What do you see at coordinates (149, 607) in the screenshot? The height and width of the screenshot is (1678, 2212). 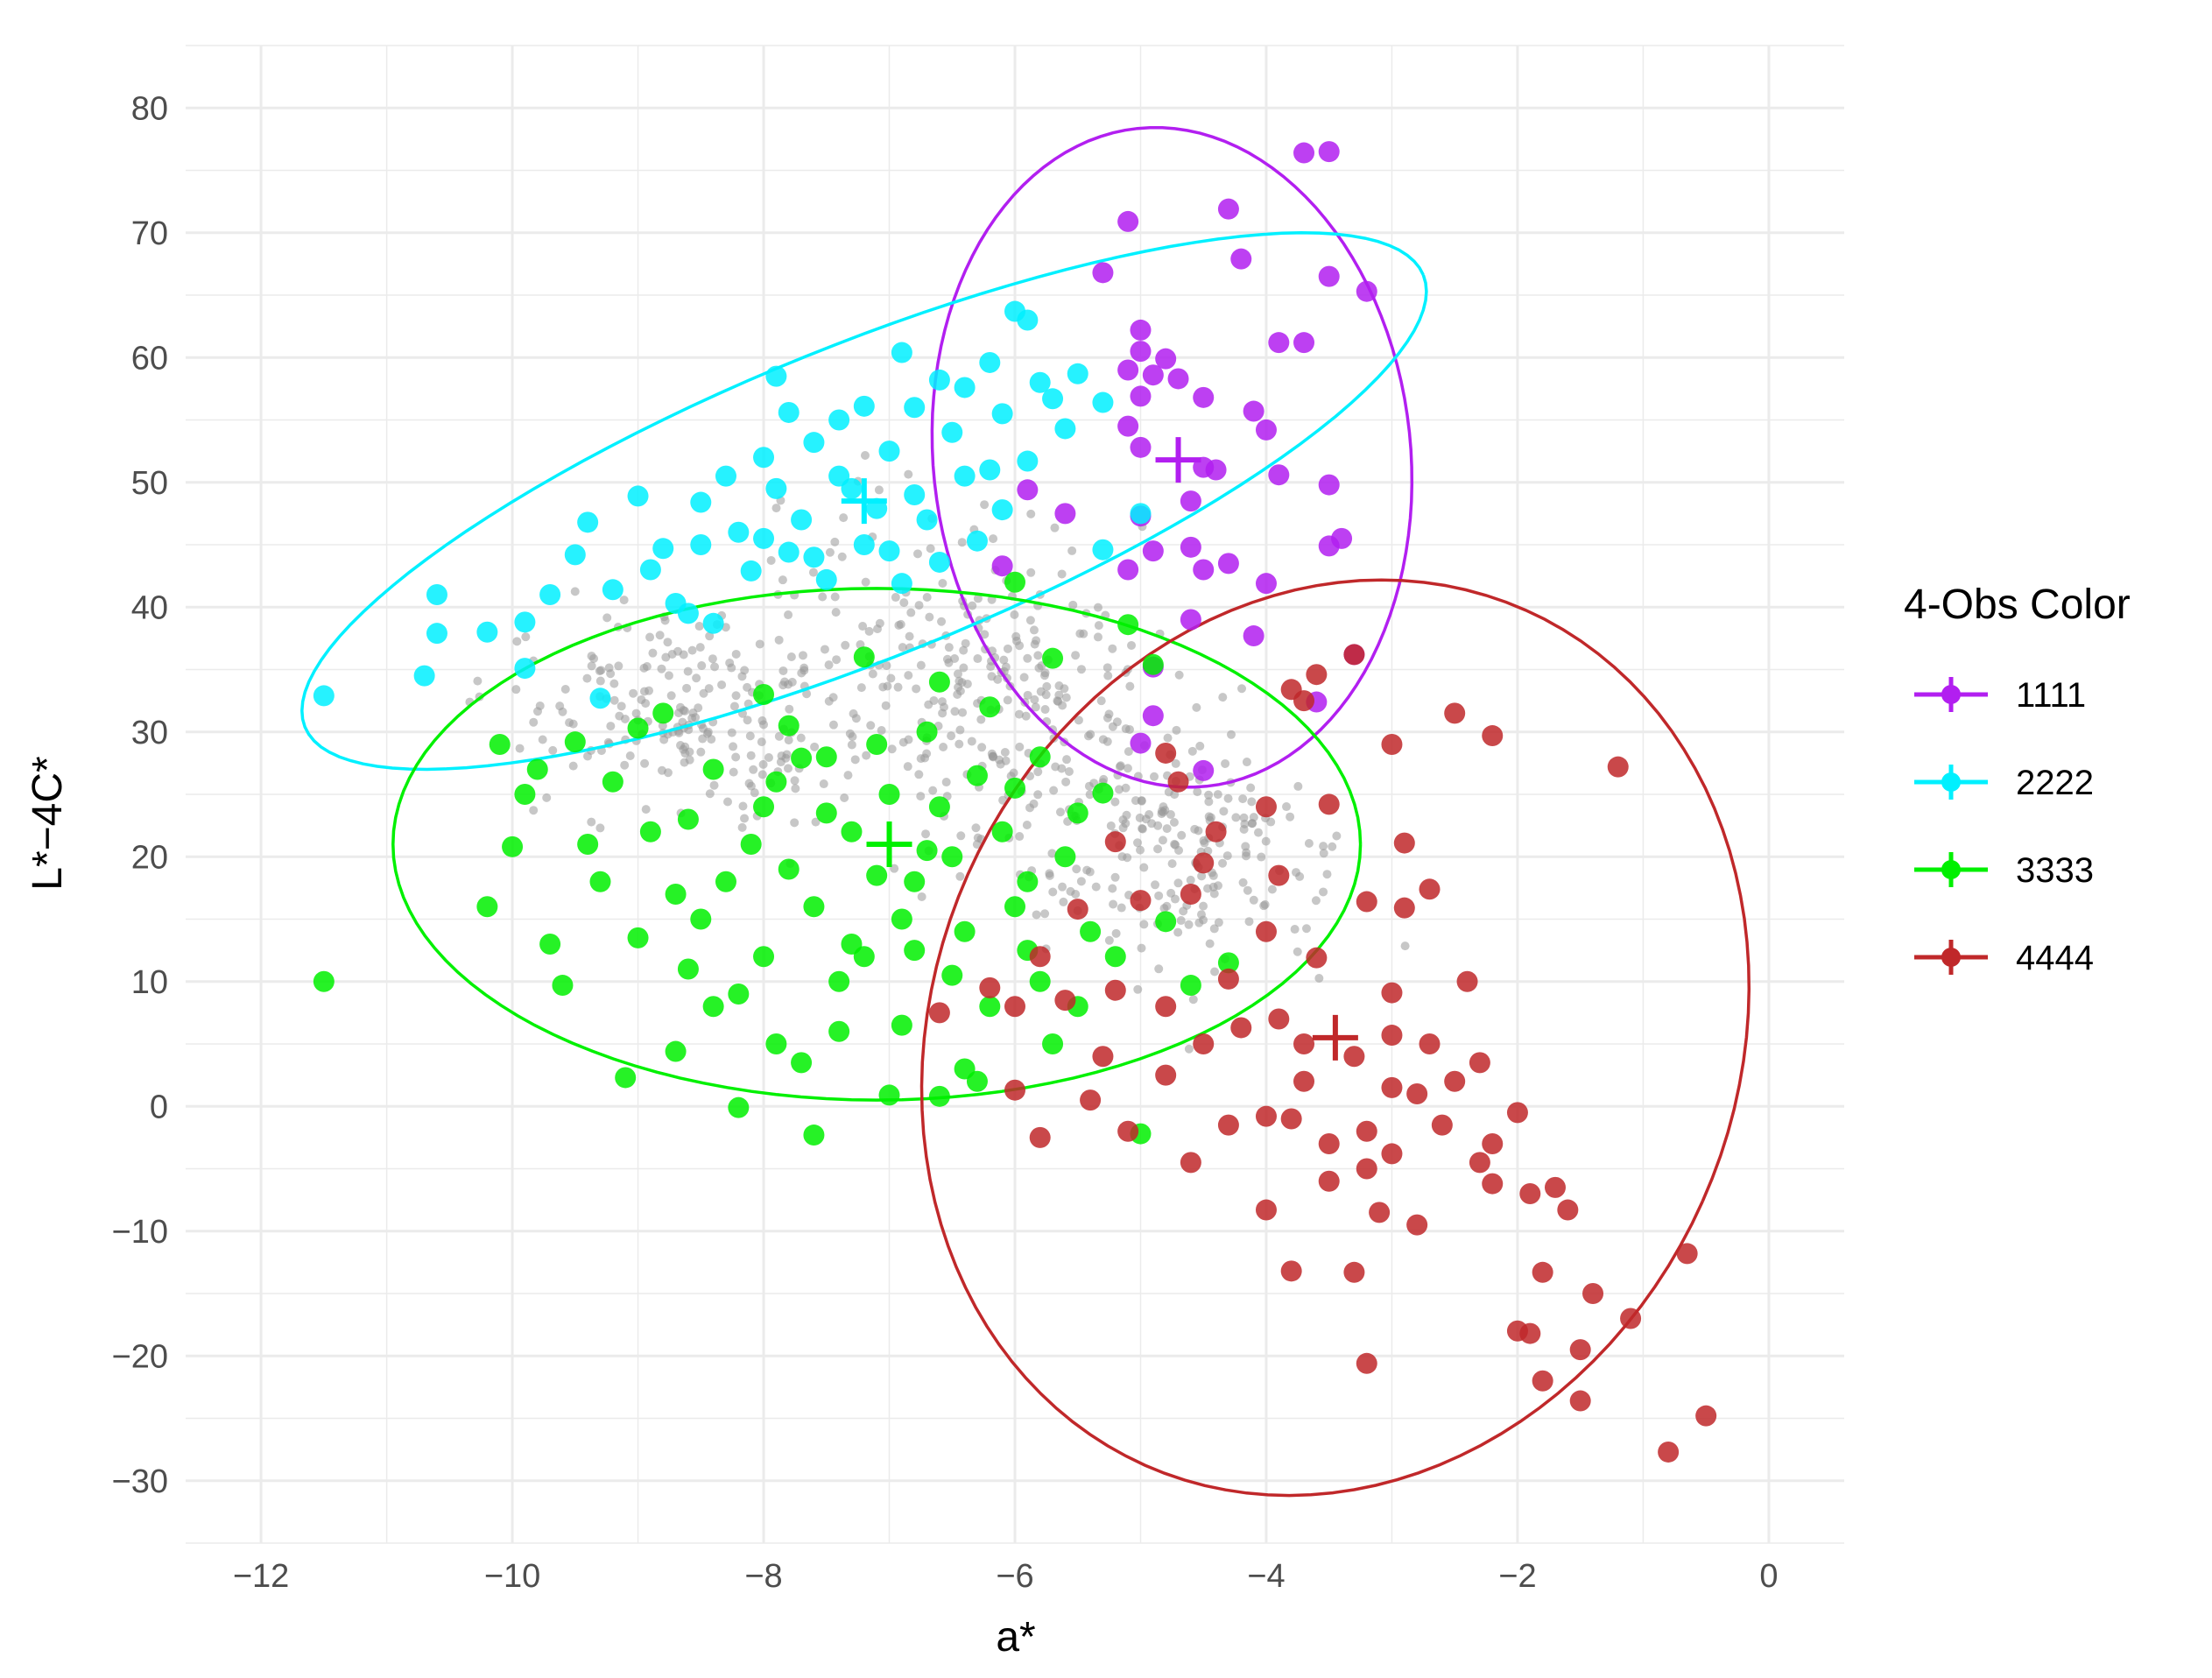 I see `y-tick-label: 40` at bounding box center [149, 607].